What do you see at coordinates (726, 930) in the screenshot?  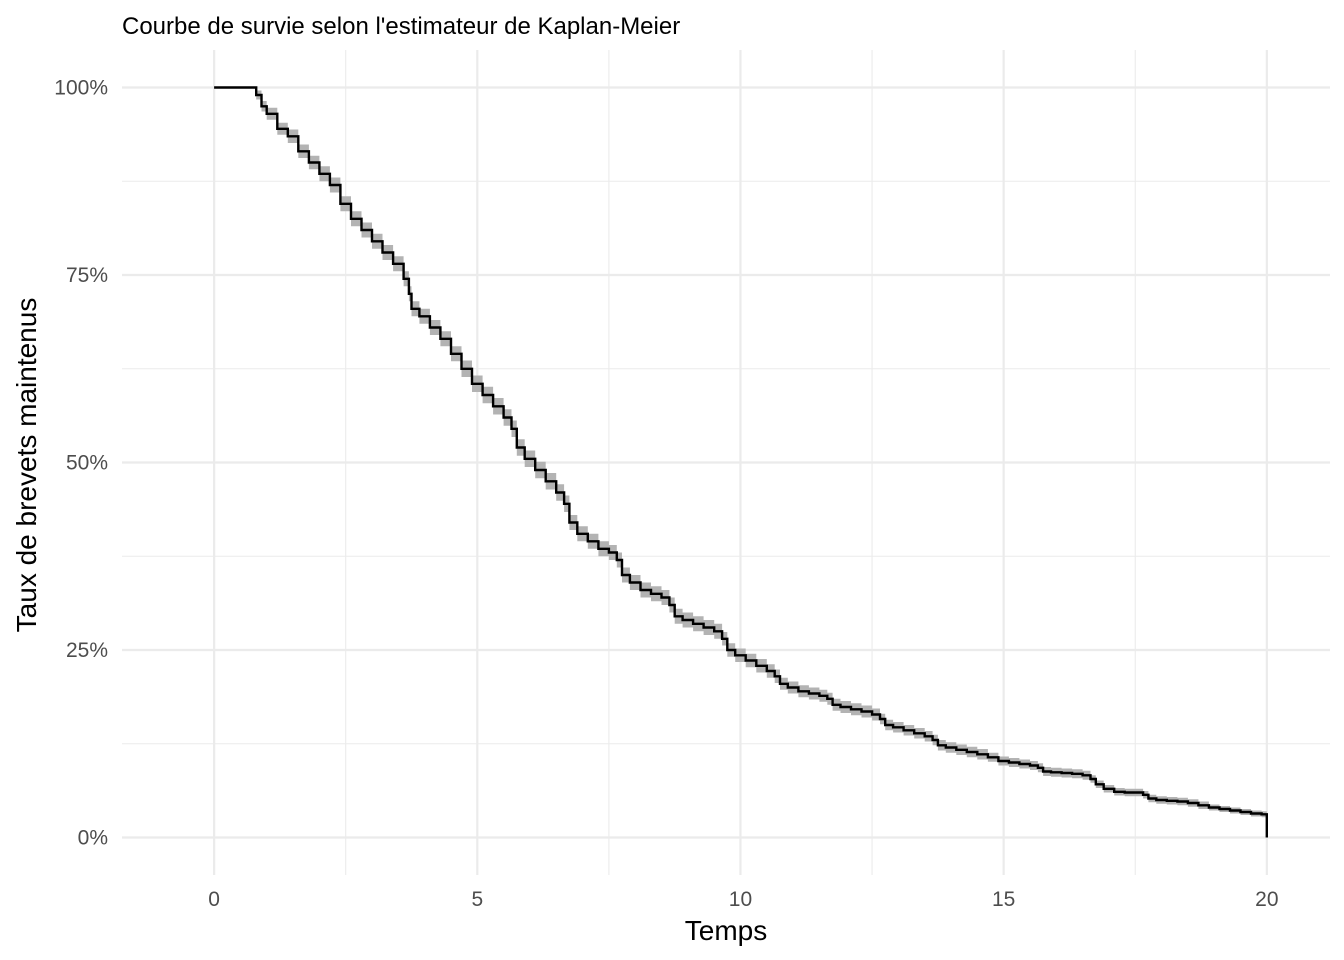 I see `x-axis-title: Temps` at bounding box center [726, 930].